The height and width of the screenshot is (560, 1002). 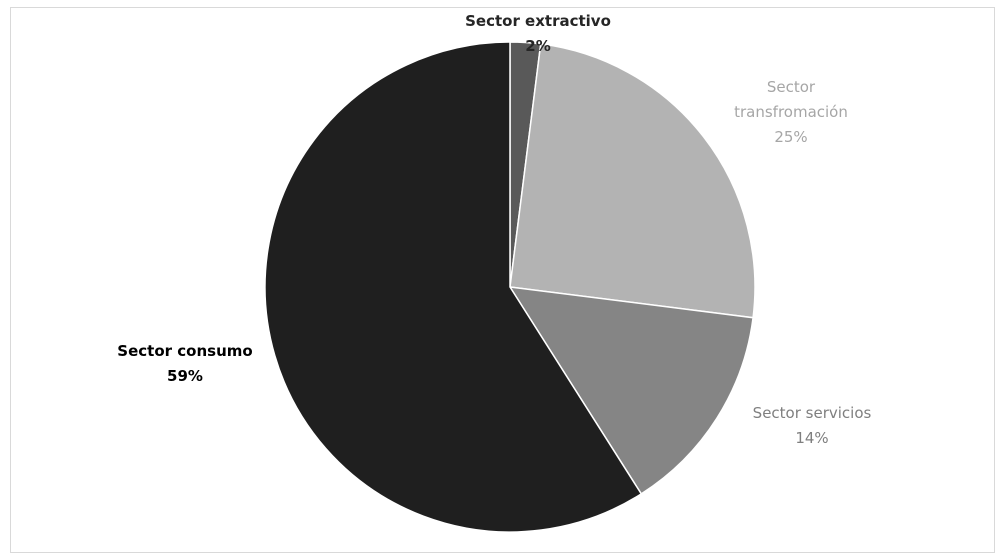 What do you see at coordinates (631, 390) in the screenshot?
I see `pie-slice-sector-servicios` at bounding box center [631, 390].